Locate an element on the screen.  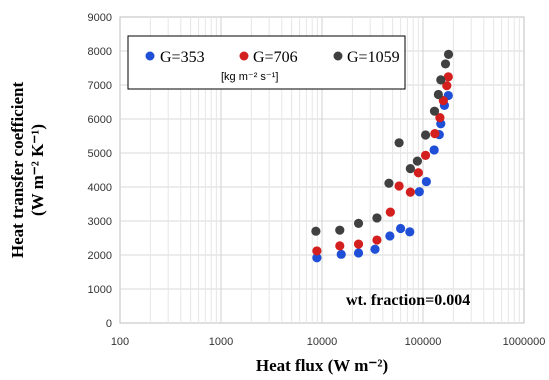
x-tick-label: 1000000 is located at coordinates (524, 342).